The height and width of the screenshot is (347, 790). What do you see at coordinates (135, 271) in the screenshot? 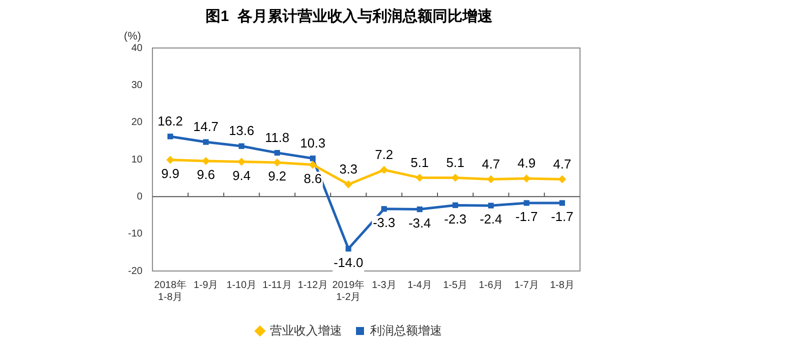
I see `y-tick-label: -20` at bounding box center [135, 271].